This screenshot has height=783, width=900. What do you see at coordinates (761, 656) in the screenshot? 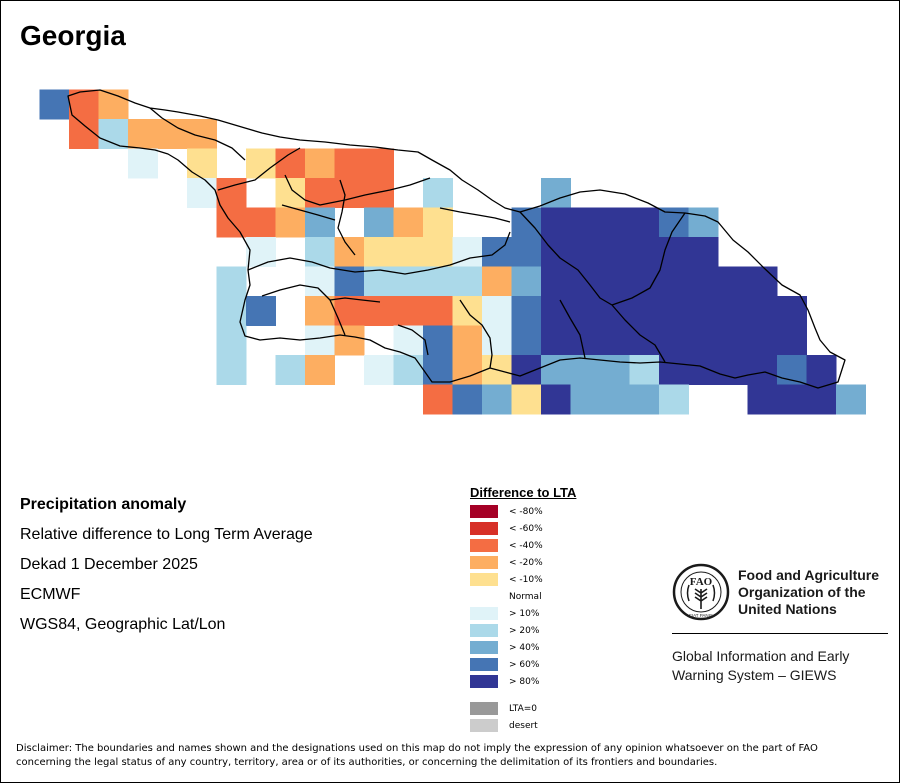
I see `giews-line: Global Information and Early` at bounding box center [761, 656].